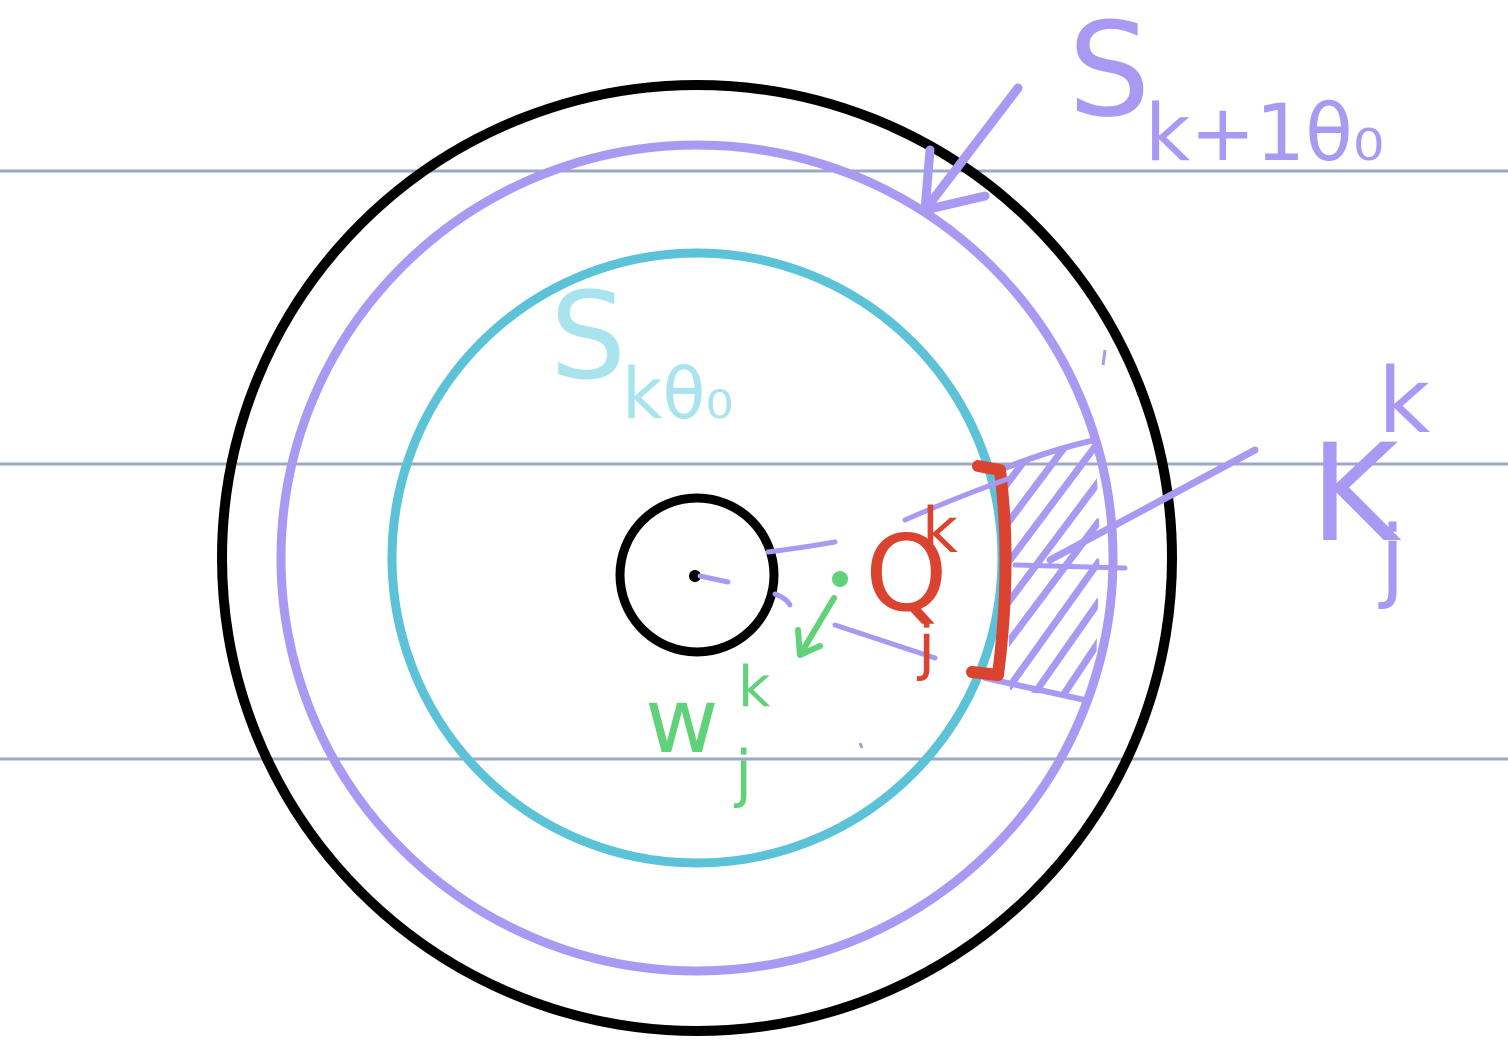  What do you see at coordinates (906, 574) in the screenshot?
I see `q-label-main: Q` at bounding box center [906, 574].